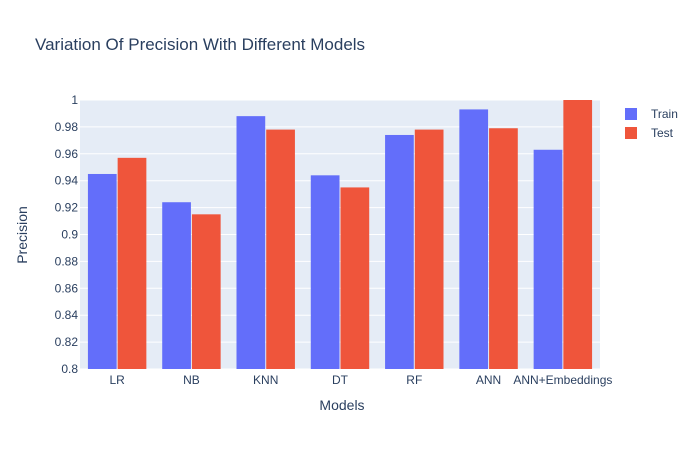 Image resolution: width=700 pixels, height=450 pixels. I want to click on bar-train-ann, so click(474, 239).